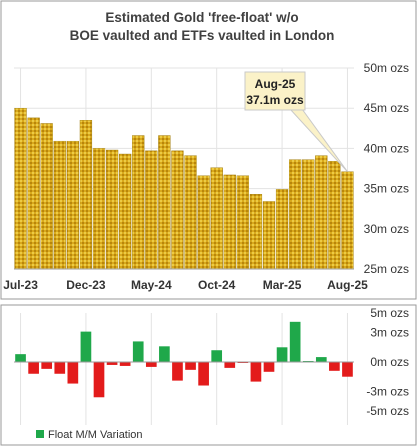  I want to click on legend-label: Float M/M Variation, so click(95, 435).